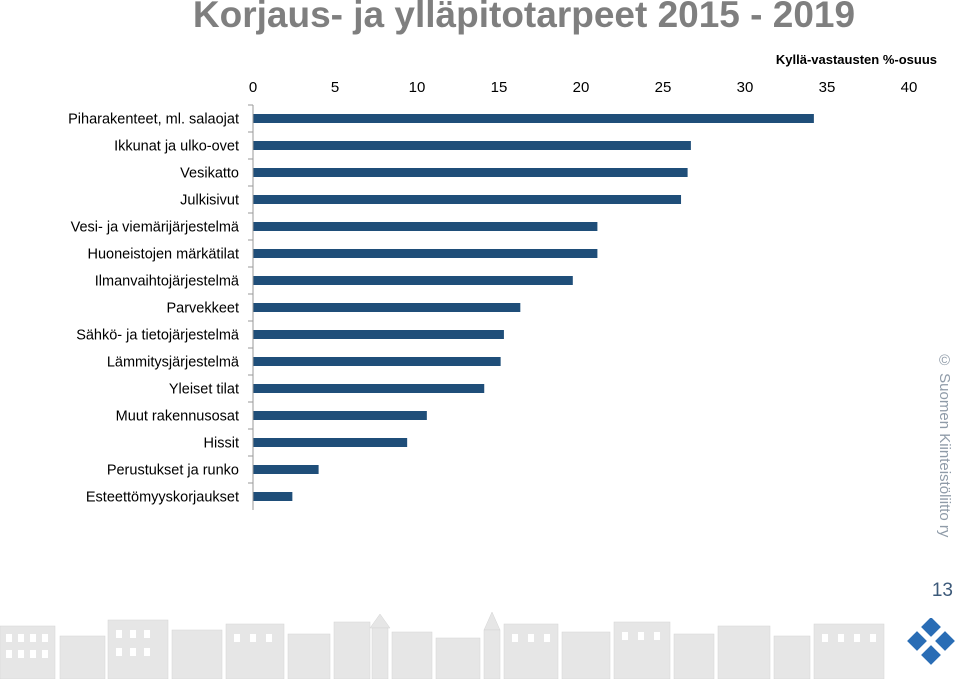  What do you see at coordinates (163, 255) in the screenshot?
I see `category-label: Huoneistojen märkätilat` at bounding box center [163, 255].